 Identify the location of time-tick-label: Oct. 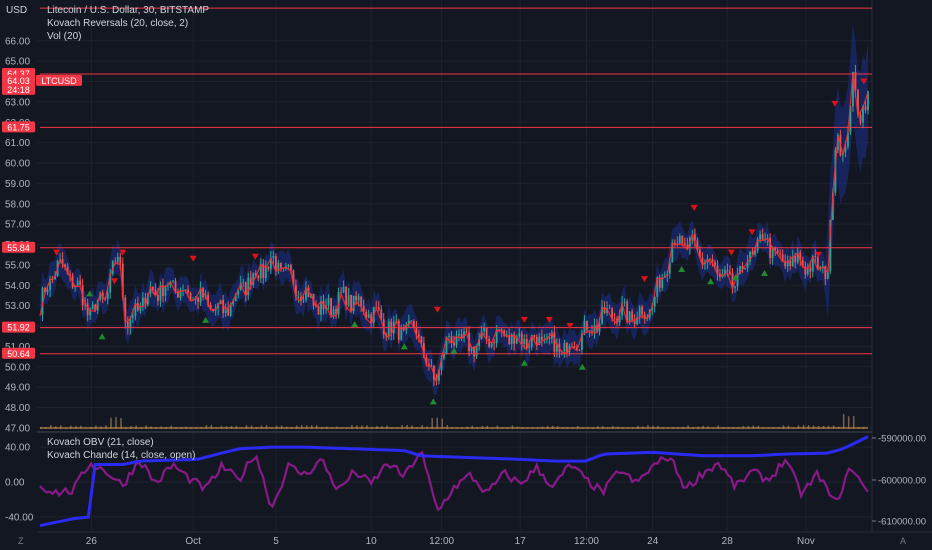
(193, 541).